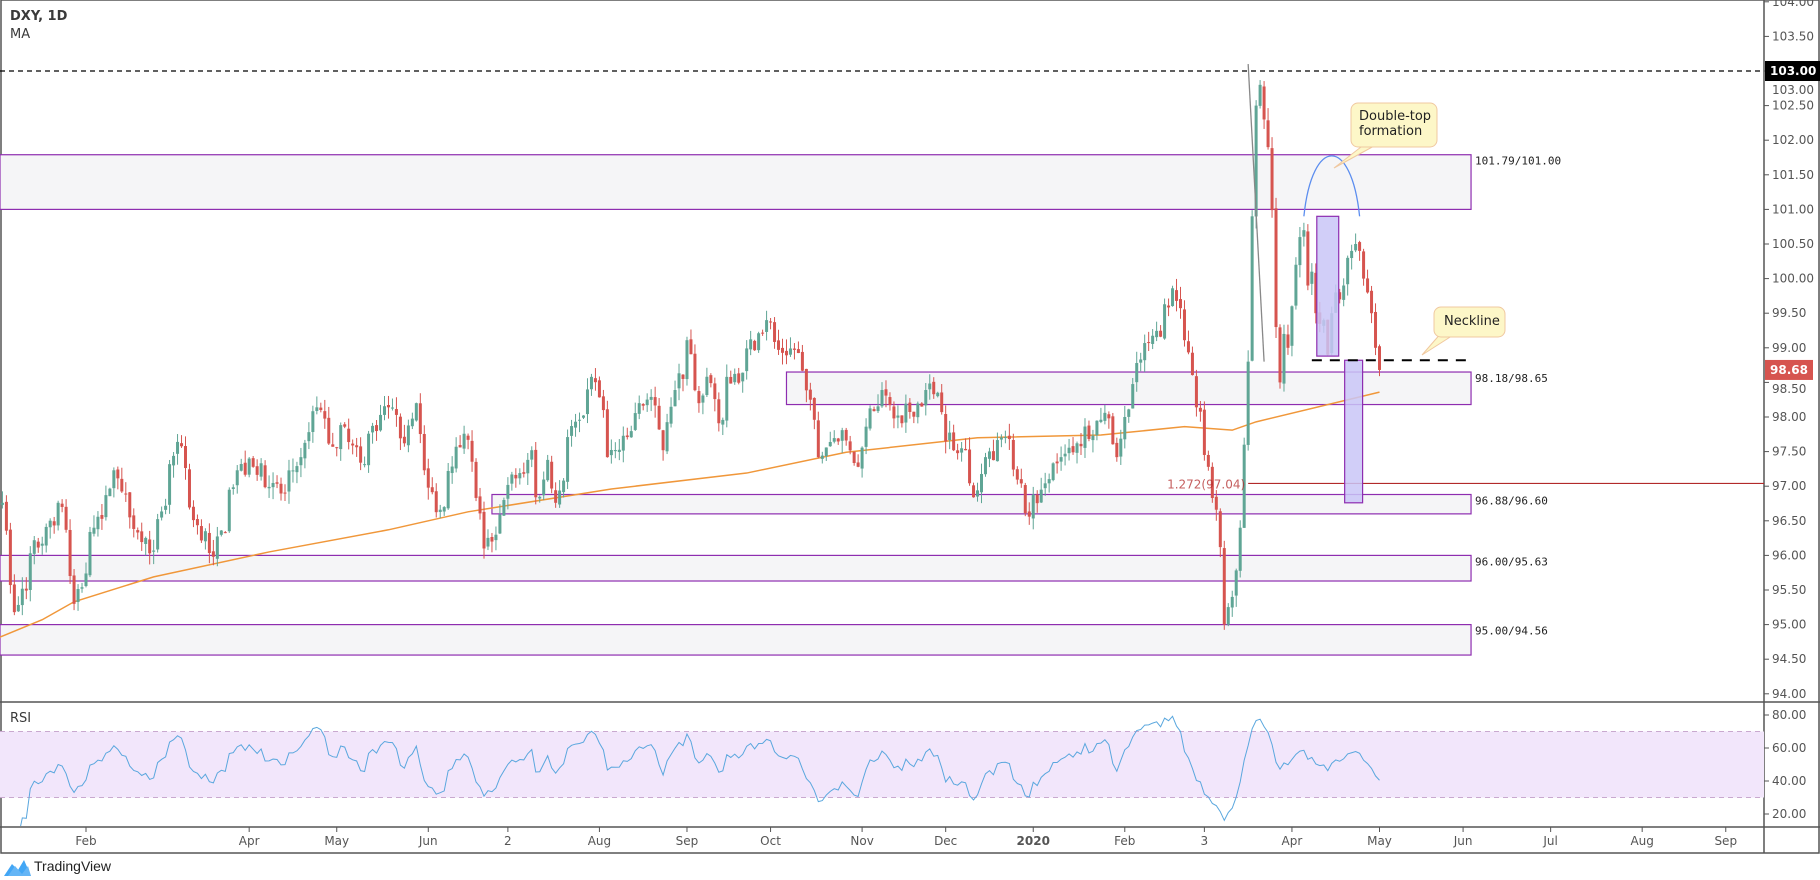 Image resolution: width=1820 pixels, height=880 pixels. Describe the element at coordinates (1511, 378) in the screenshot. I see `zone-label: 98.18/98.65` at that location.